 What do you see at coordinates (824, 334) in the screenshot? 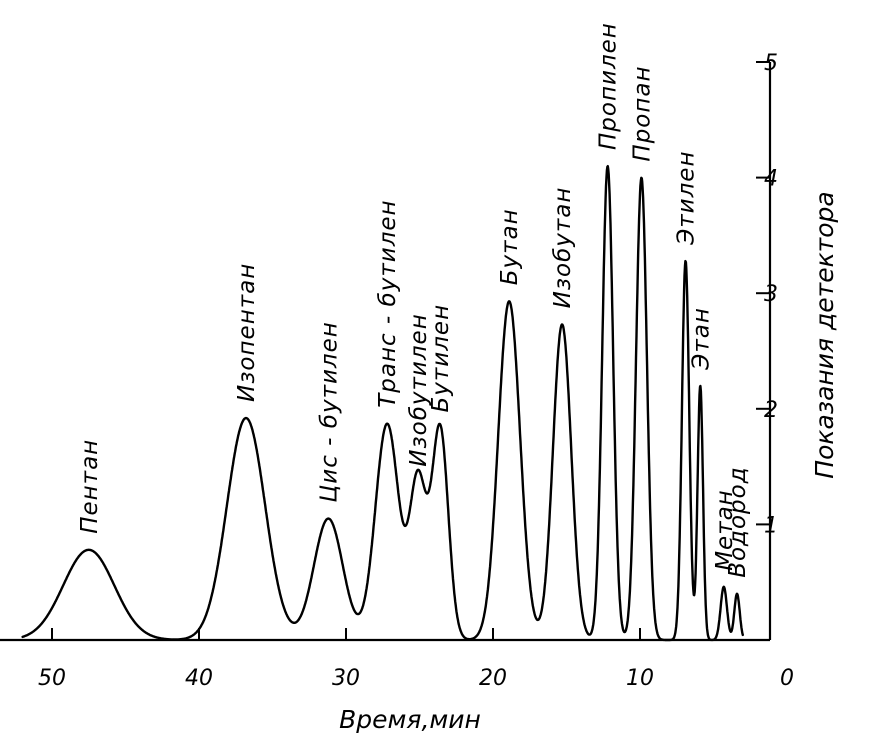
I see `y-axis-title: Показания детектора` at bounding box center [824, 334].